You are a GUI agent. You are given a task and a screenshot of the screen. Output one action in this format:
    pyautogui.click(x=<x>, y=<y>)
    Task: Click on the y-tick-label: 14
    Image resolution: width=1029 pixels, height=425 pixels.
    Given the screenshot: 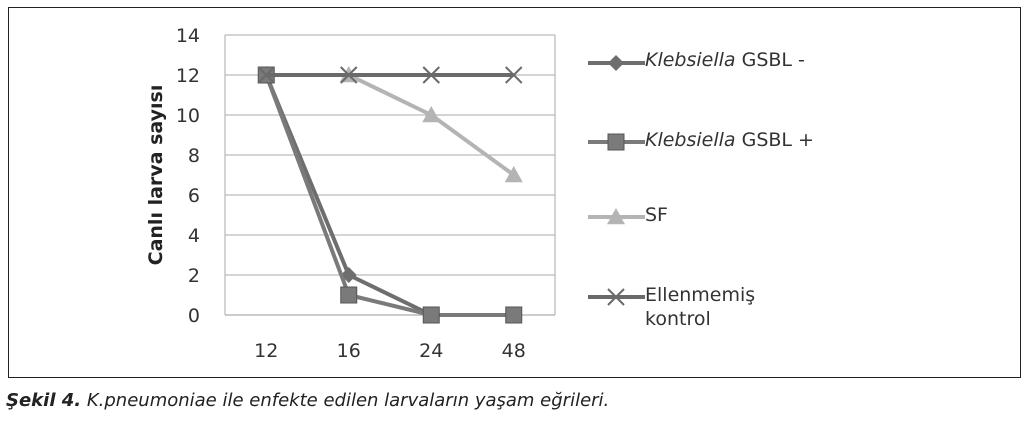 What is the action you would take?
    pyautogui.click(x=188, y=36)
    